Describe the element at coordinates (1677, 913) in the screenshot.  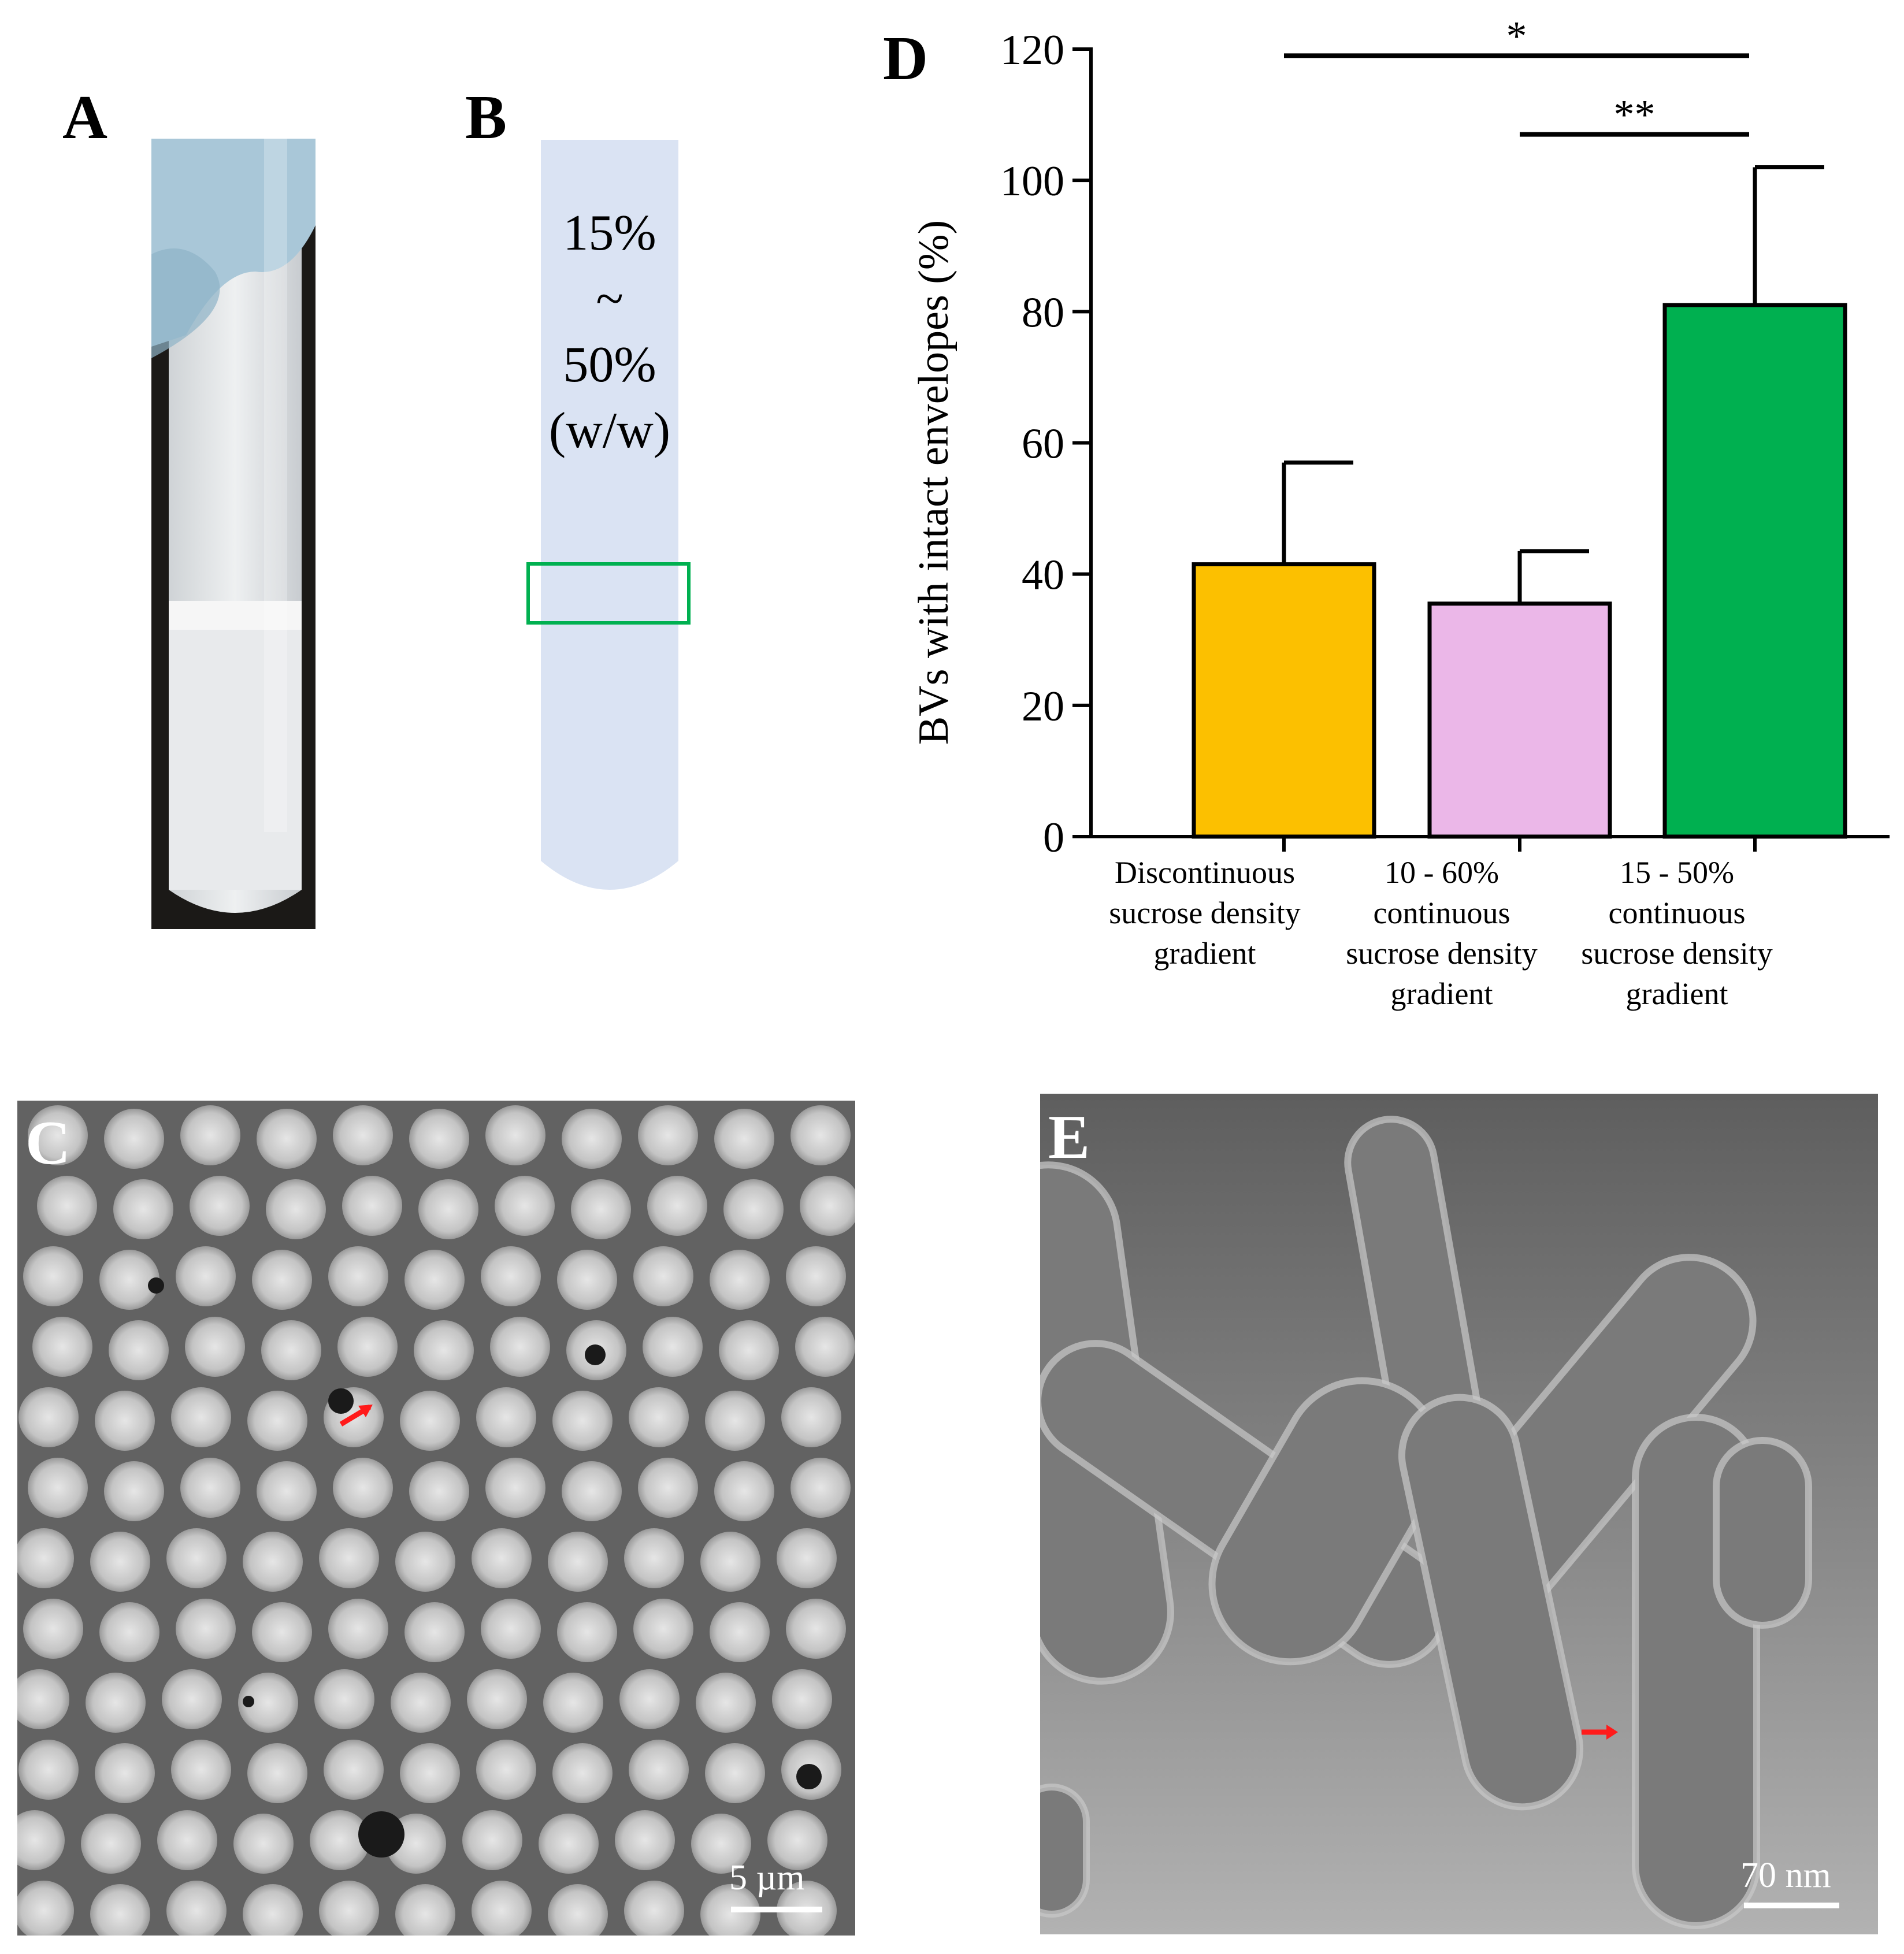
I see `category-3-line-2: continuous` at that location.